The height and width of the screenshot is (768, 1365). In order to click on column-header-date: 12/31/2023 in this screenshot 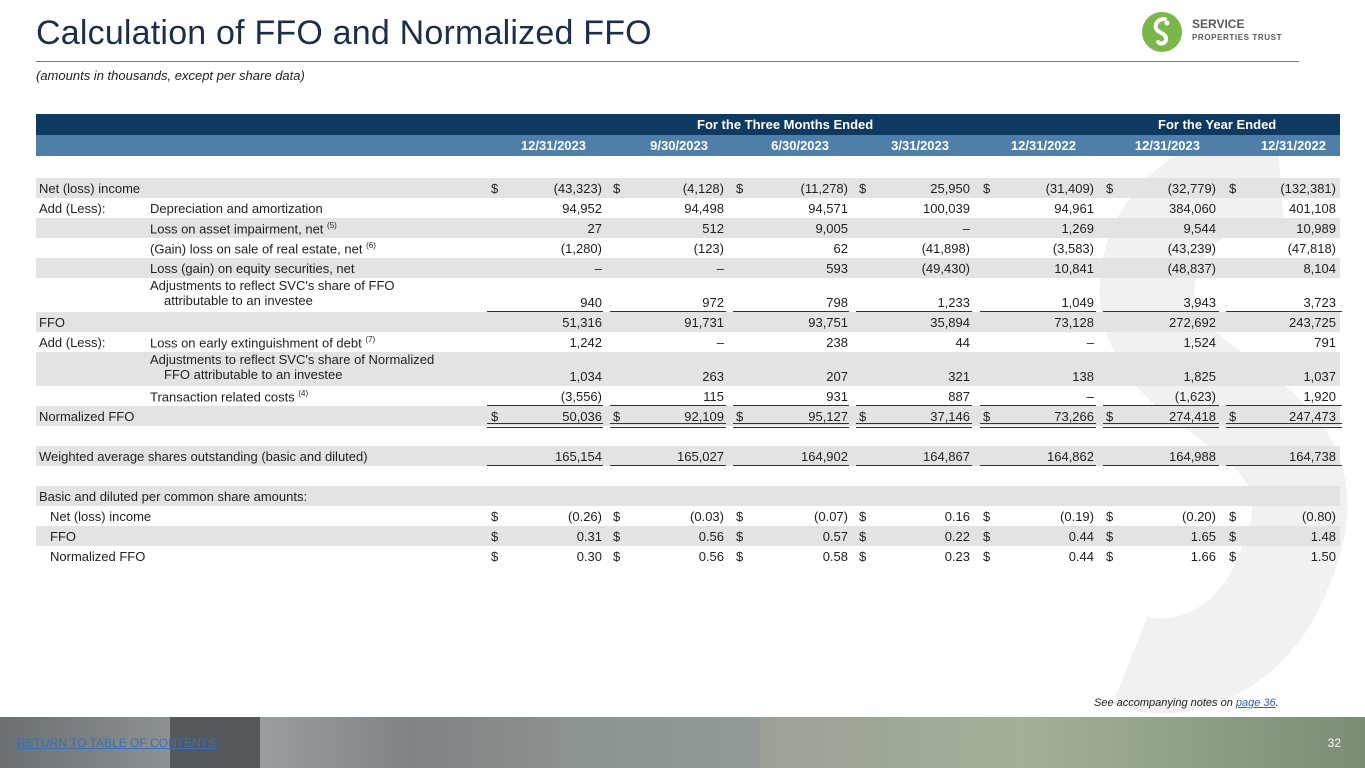, I will do `click(1167, 145)`.